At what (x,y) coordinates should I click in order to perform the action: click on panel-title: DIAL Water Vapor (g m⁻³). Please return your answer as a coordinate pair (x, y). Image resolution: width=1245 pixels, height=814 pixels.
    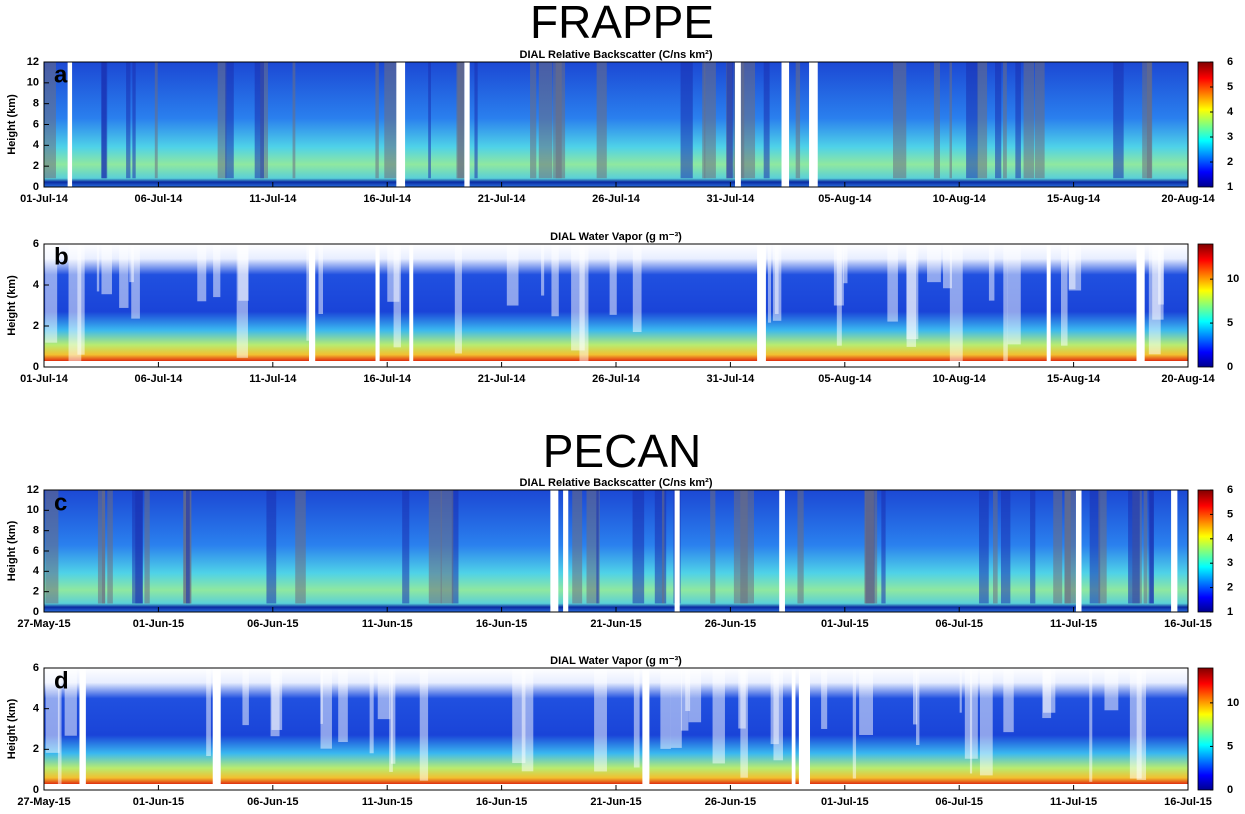
    Looking at the image, I should click on (616, 661).